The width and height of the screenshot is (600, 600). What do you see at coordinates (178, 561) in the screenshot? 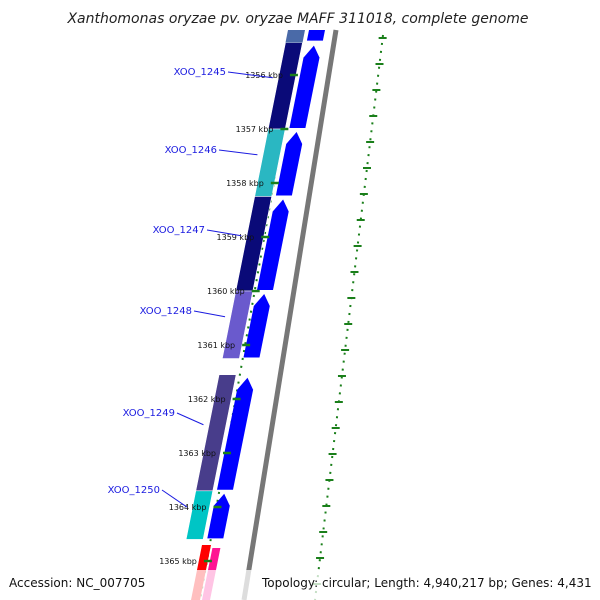
I see `tick-label: 1365 kbp` at bounding box center [178, 561].